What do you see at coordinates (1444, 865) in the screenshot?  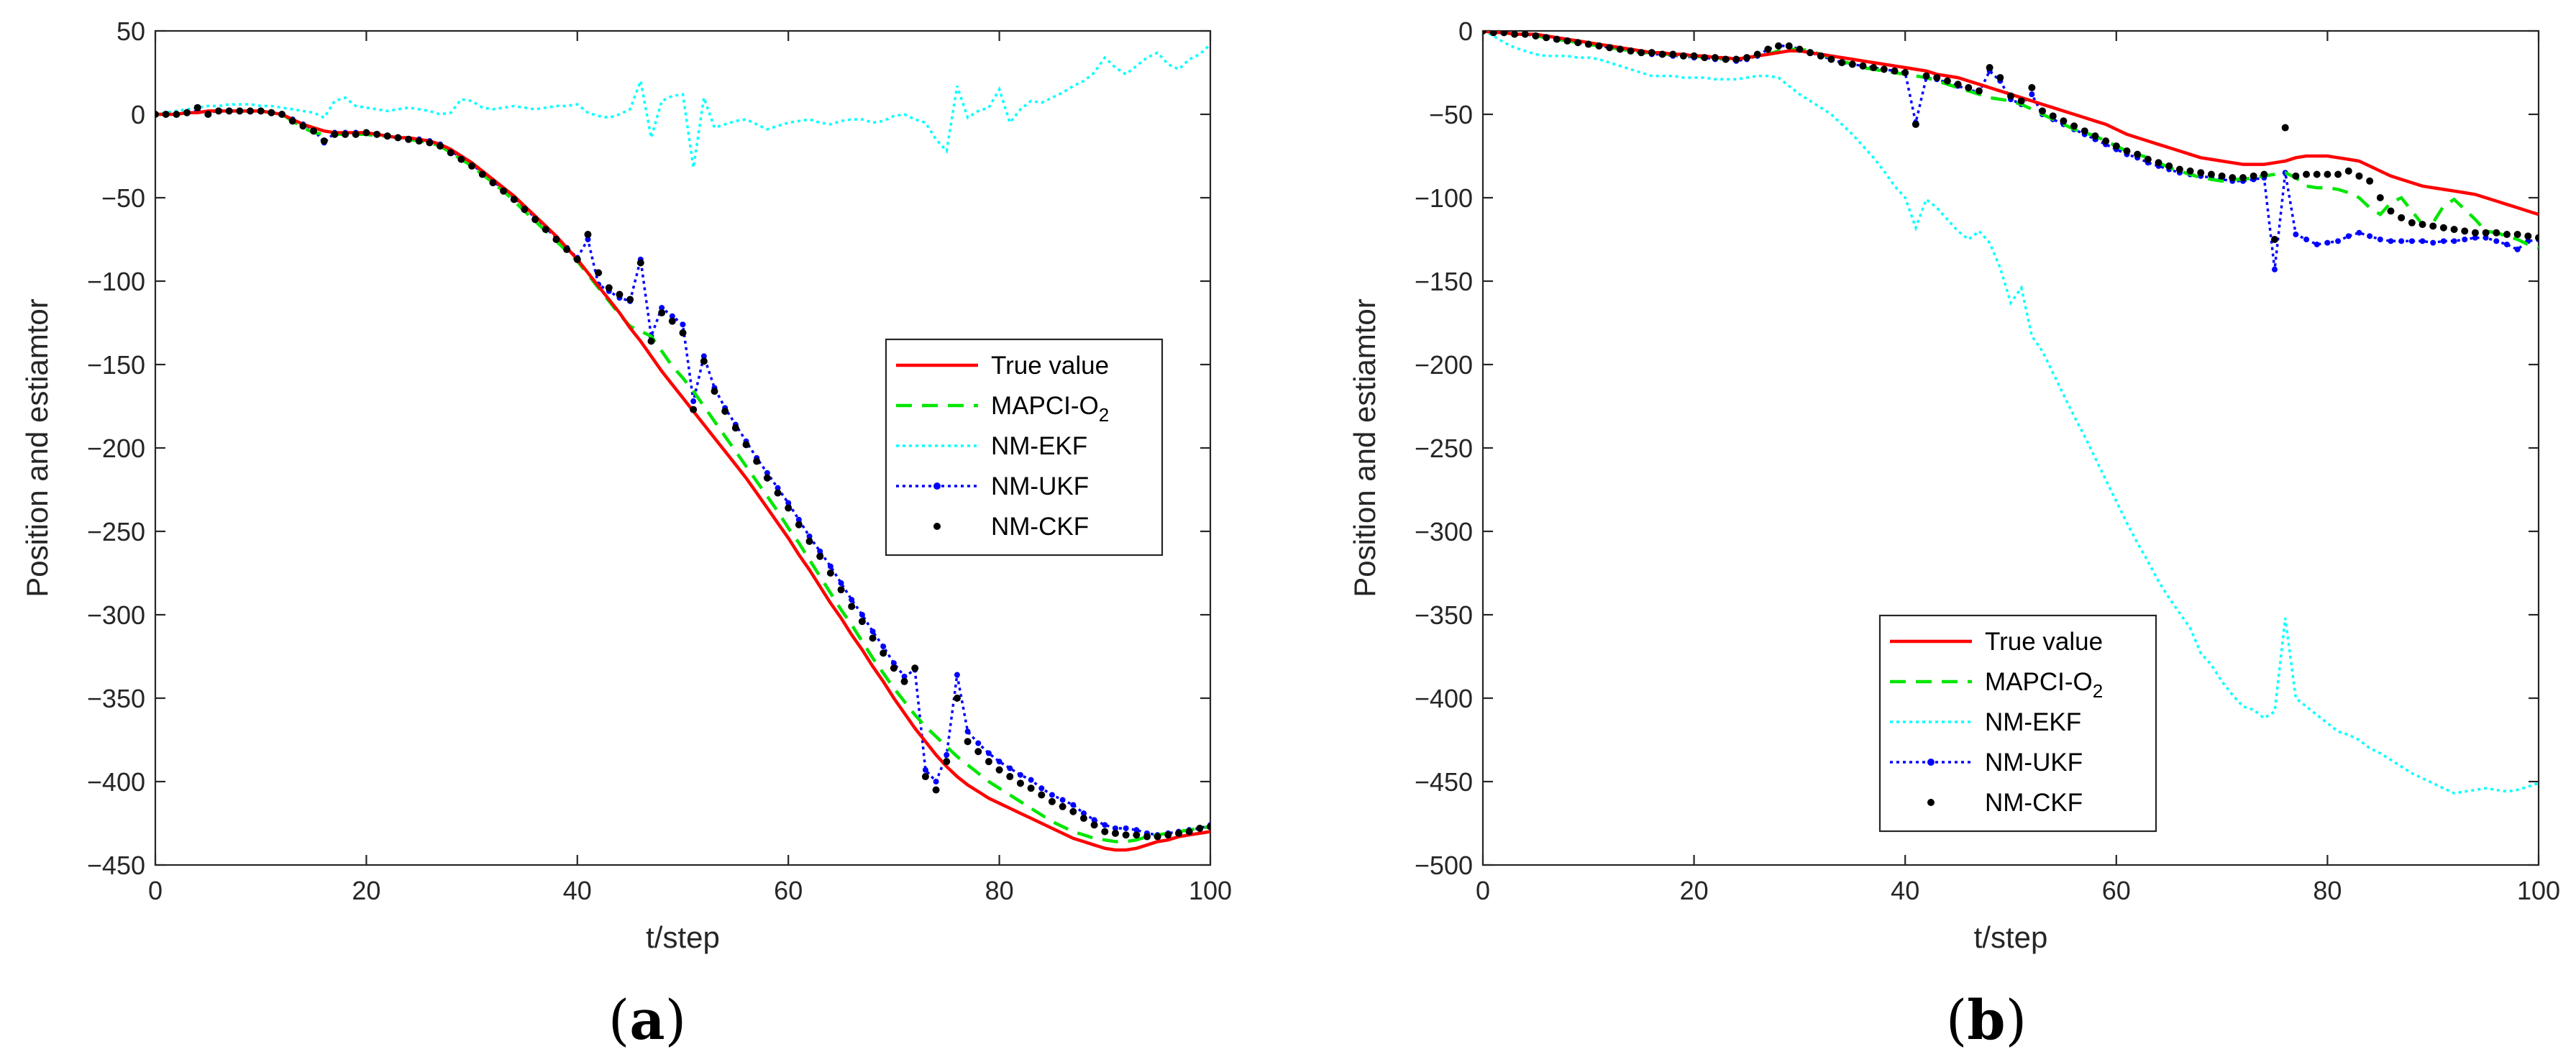 I see `panel-b-ytick-label: −500` at bounding box center [1444, 865].